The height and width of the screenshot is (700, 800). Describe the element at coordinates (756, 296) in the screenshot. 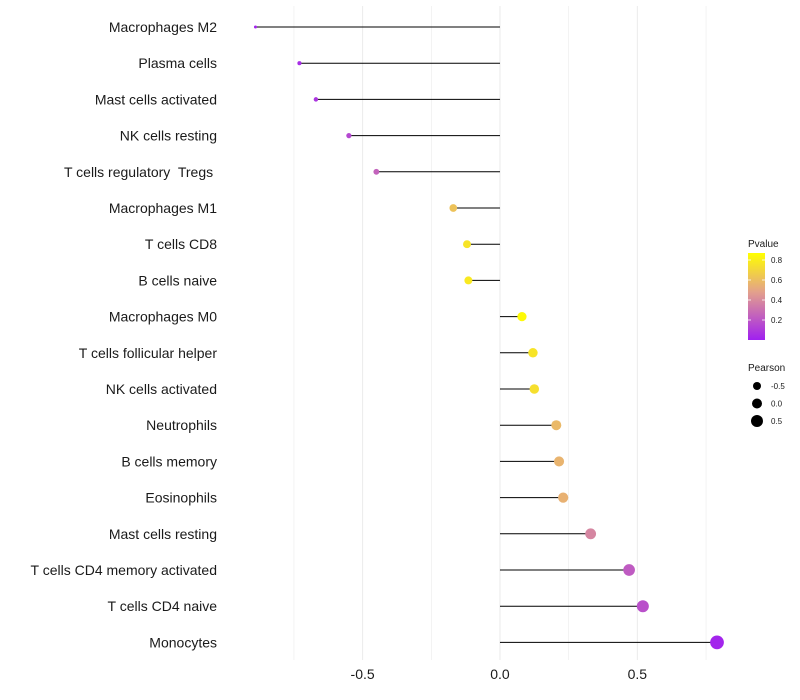

I see `pvalue-colorbar` at that location.